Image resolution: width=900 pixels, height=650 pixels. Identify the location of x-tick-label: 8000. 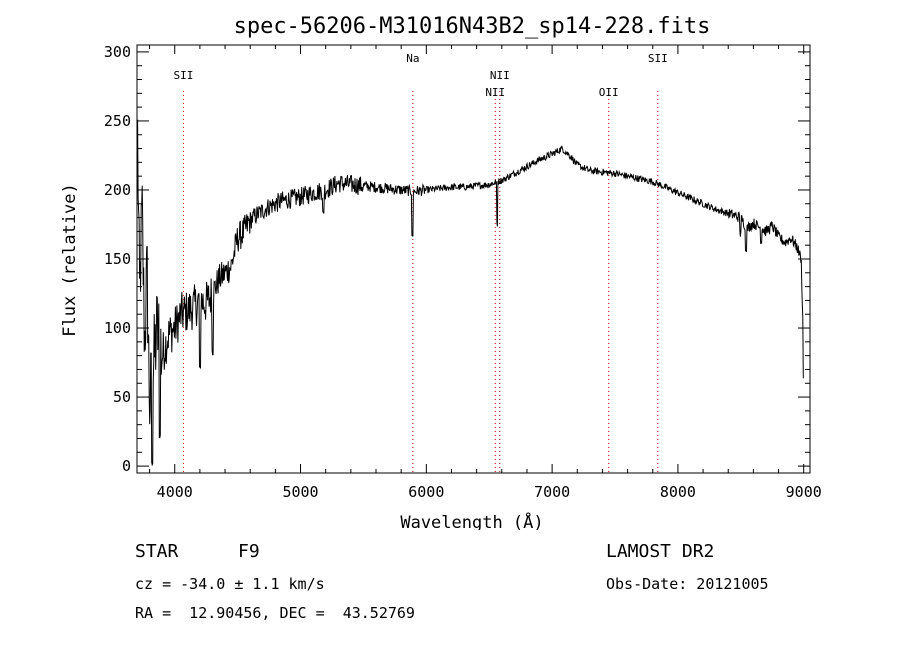
(678, 492).